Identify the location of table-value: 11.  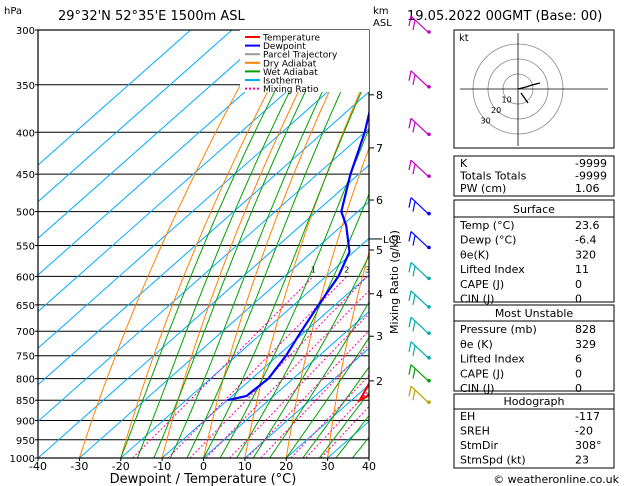
(582, 269).